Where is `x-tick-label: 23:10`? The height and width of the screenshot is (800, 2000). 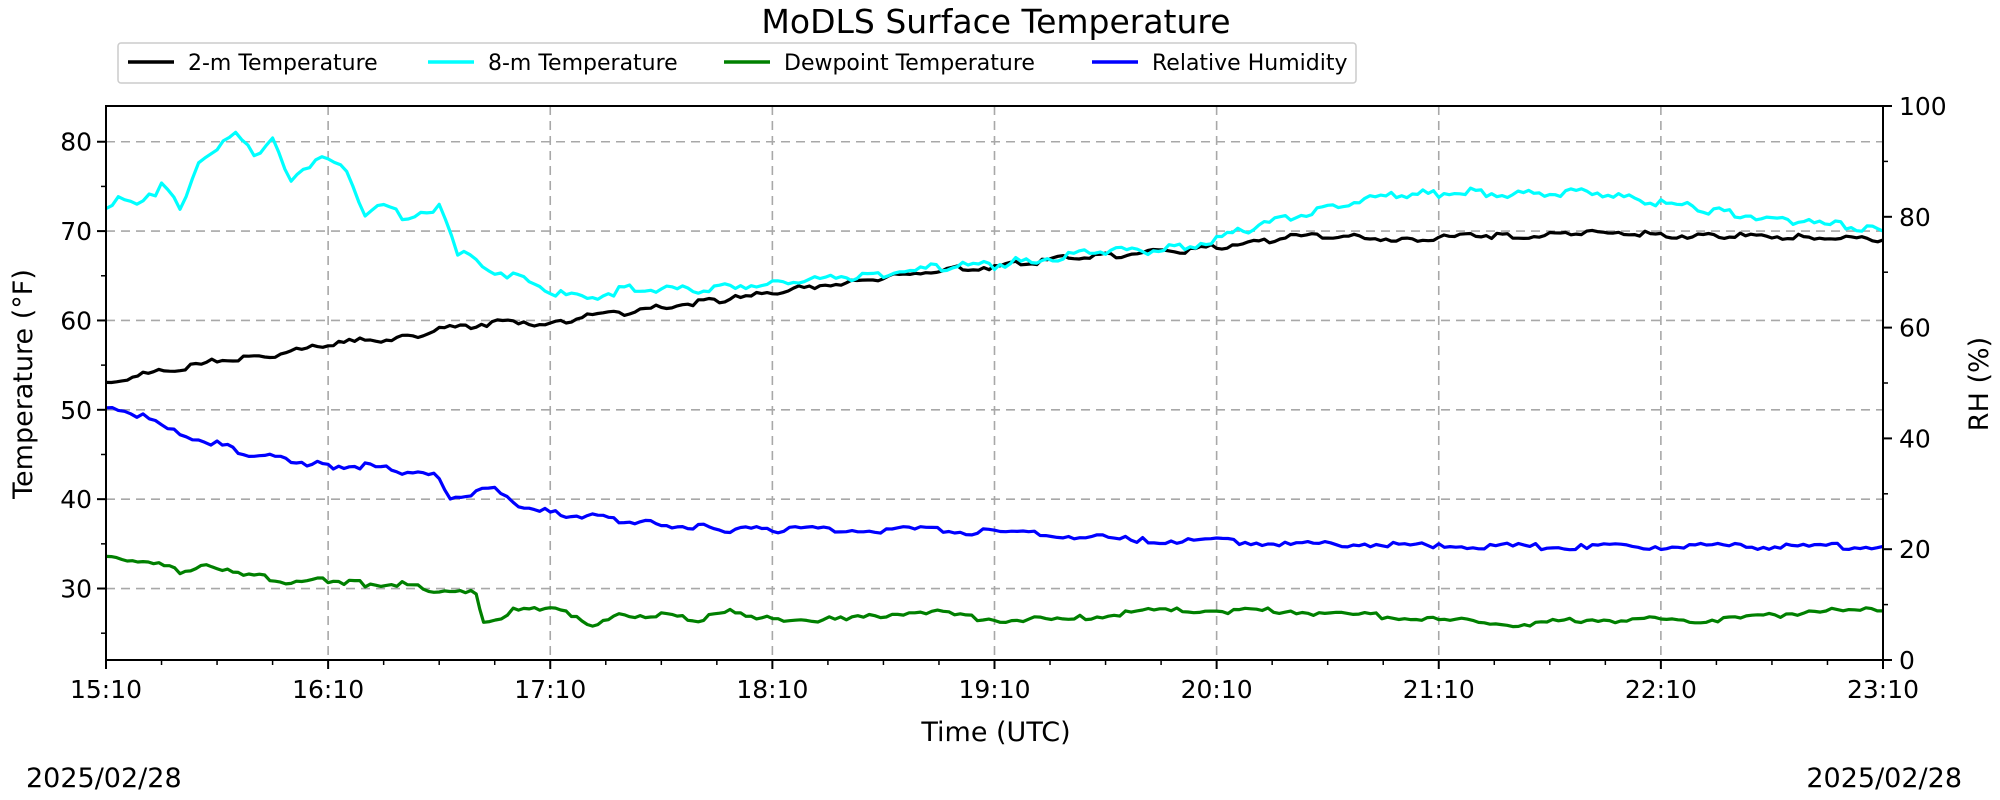
x-tick-label: 23:10 is located at coordinates (1883, 689).